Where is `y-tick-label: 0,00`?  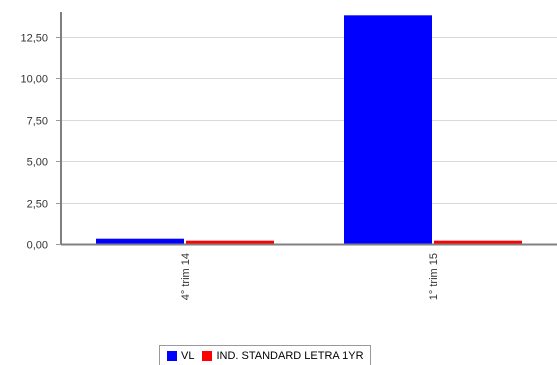
y-tick-label: 0,00 is located at coordinates (37, 246).